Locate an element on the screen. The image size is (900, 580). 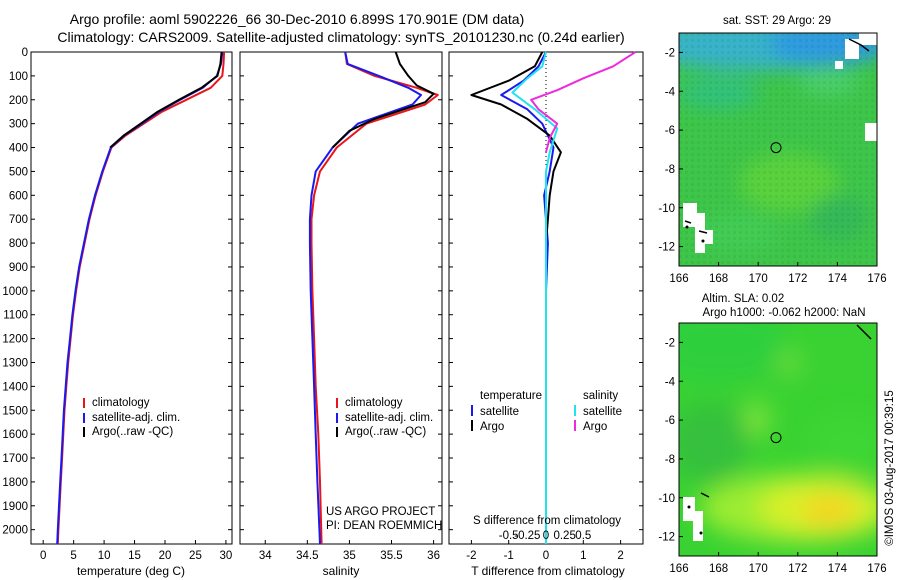
difference-t-tick-label: -2 is located at coordinates (471, 556).